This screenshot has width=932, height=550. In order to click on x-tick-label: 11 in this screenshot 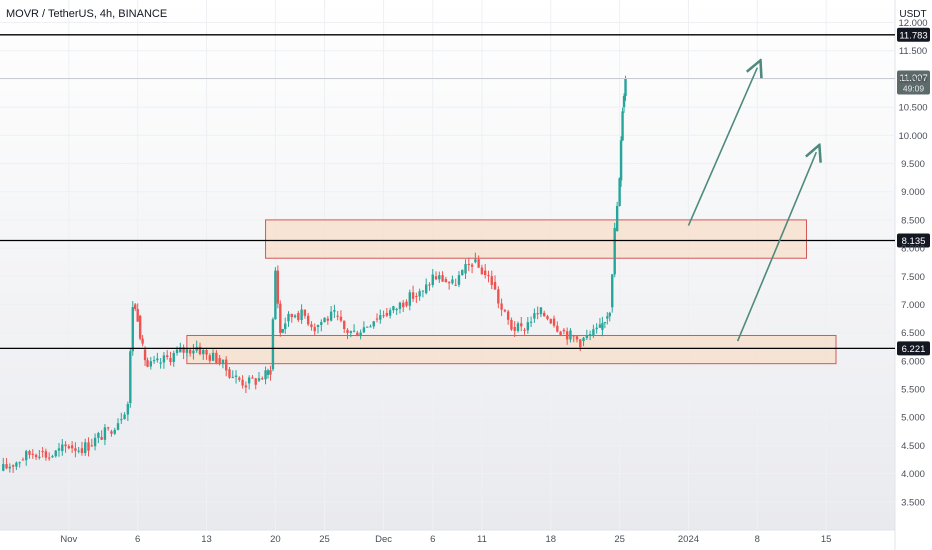, I will do `click(482, 539)`.